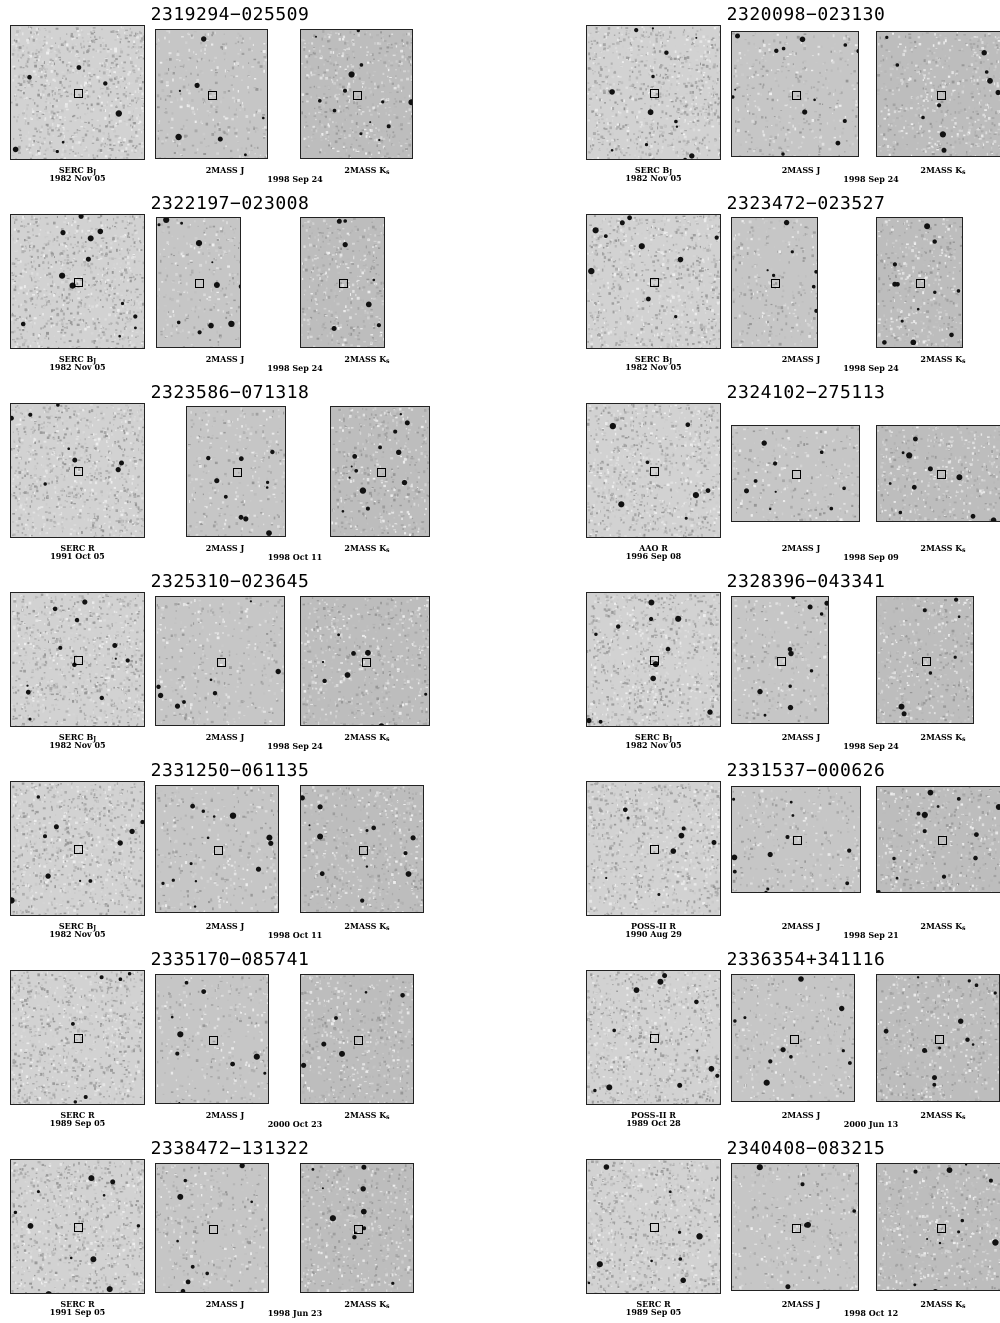  What do you see at coordinates (654, 1312) in the screenshot?
I see `dss-date-label: 1989 Sep 05` at bounding box center [654, 1312].